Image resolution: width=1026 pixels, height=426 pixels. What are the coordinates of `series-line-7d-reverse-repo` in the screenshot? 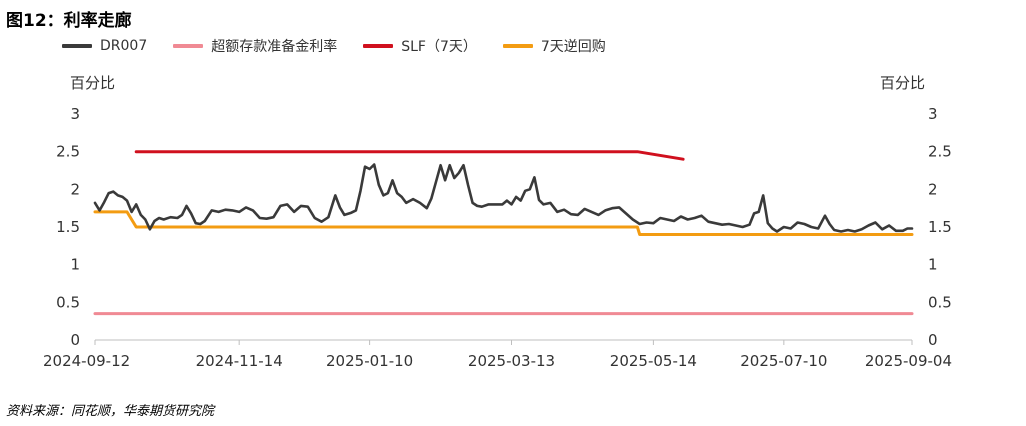 It's located at (503, 223).